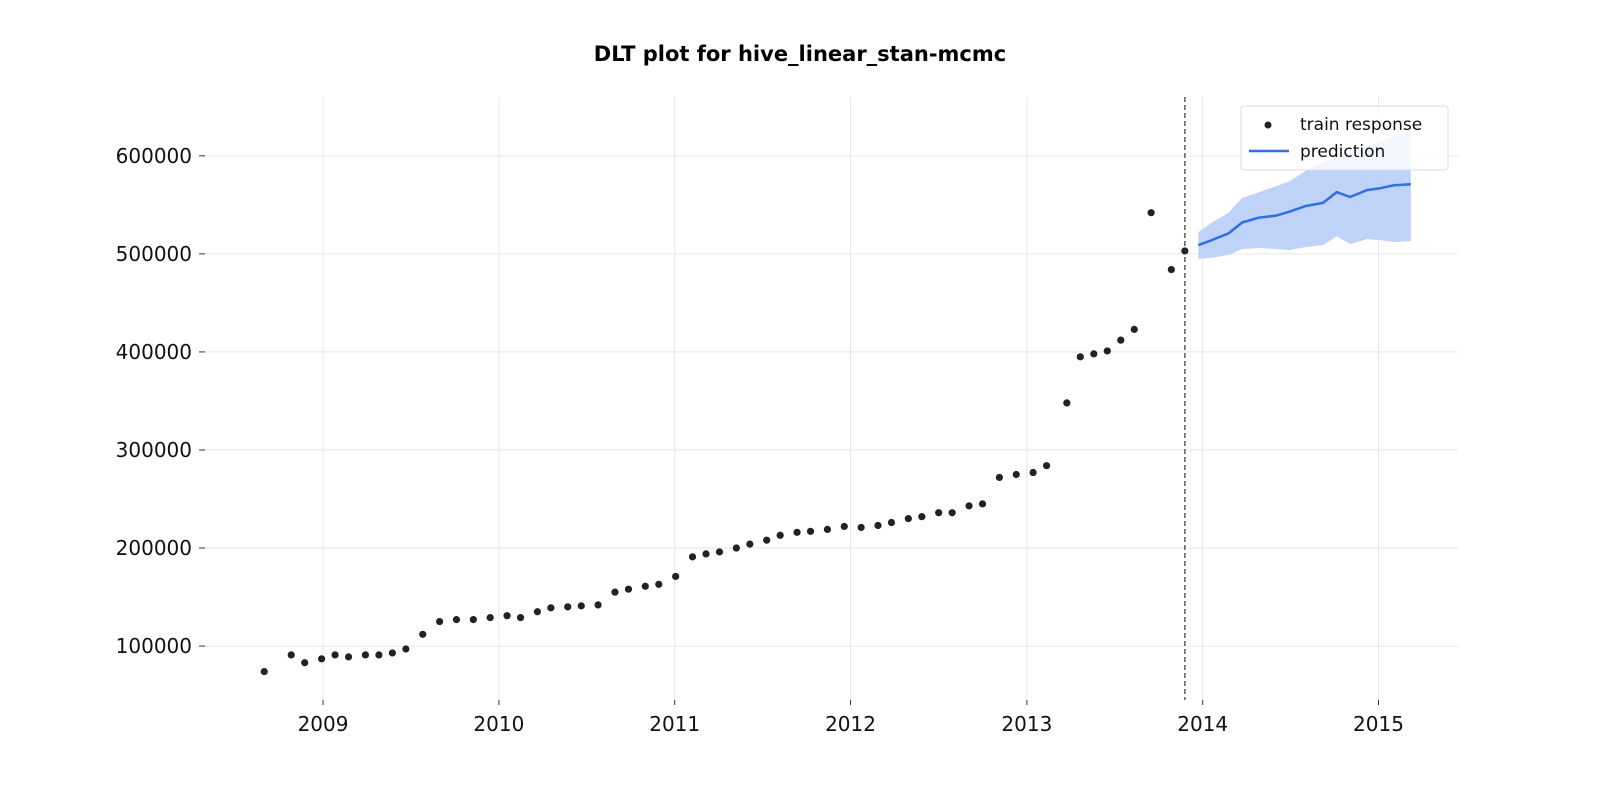 The height and width of the screenshot is (800, 1600). Describe the element at coordinates (323, 724) in the screenshot. I see `x-tick-label: 2009` at that location.